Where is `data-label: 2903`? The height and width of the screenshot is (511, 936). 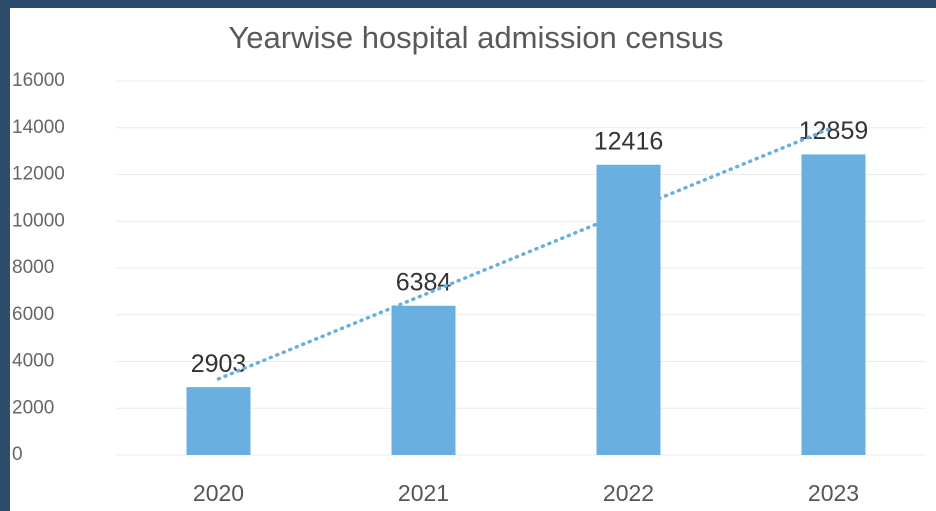
data-label: 2903 is located at coordinates (219, 364).